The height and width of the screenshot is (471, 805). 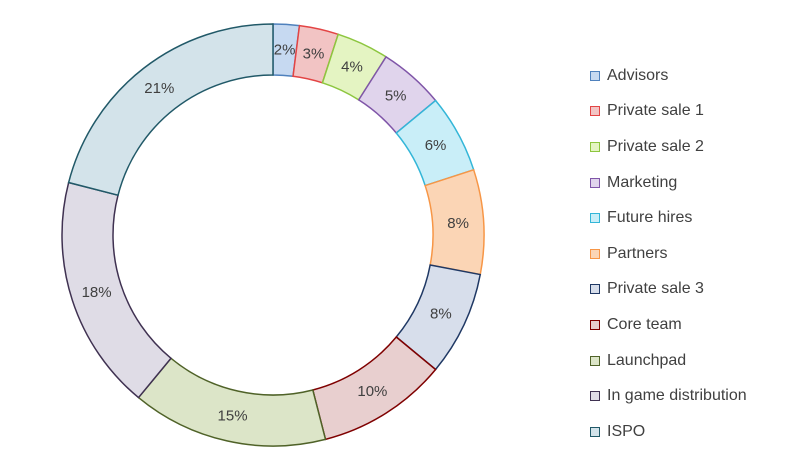 What do you see at coordinates (159, 88) in the screenshot?
I see `slice-label-ispo: 21%` at bounding box center [159, 88].